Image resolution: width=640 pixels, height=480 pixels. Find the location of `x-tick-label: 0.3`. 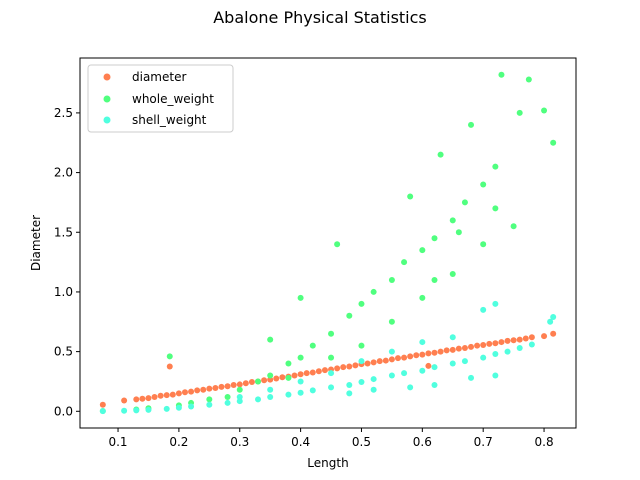

x-tick-label: 0.3 is located at coordinates (239, 442).